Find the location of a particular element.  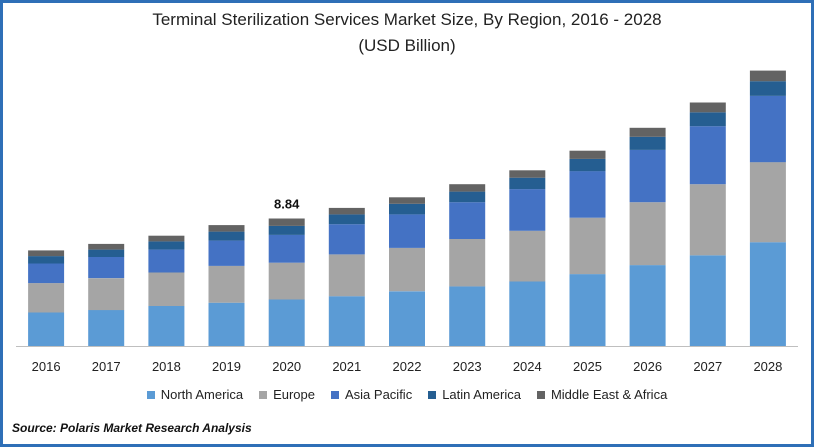

source-note: Source: Polaris Market Research Analysis is located at coordinates (132, 428).